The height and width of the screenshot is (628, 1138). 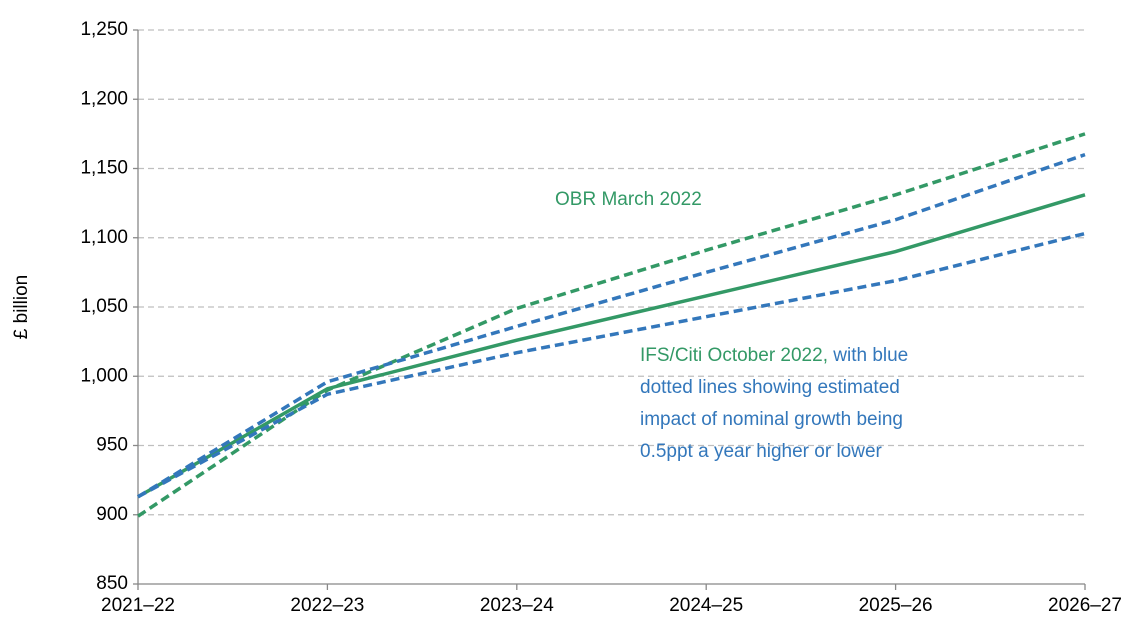 What do you see at coordinates (104, 237) in the screenshot?
I see `y-tick-label: 1,100` at bounding box center [104, 237].